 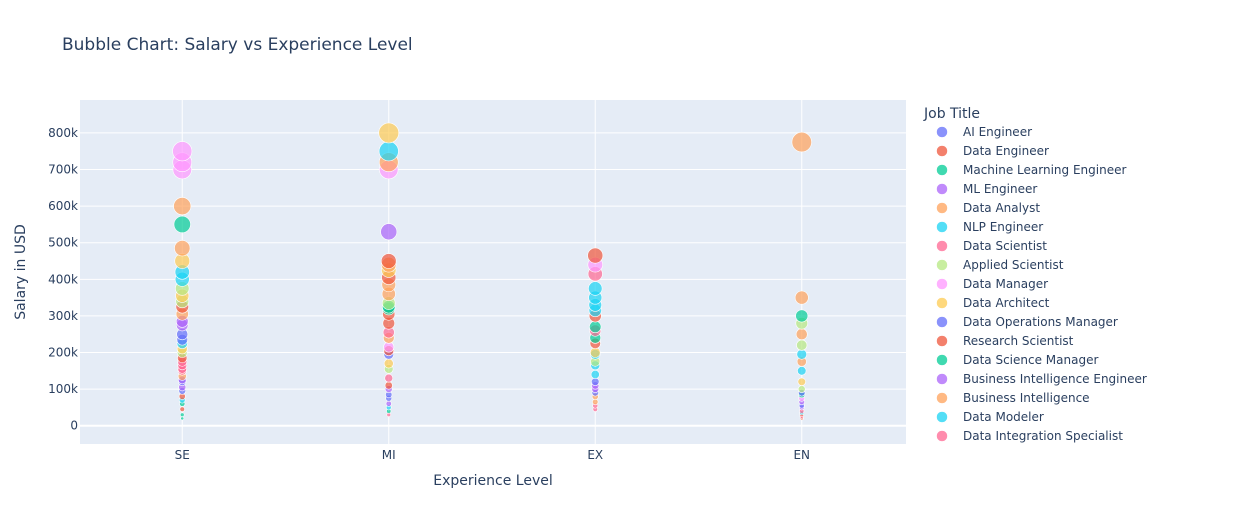 I want to click on x-axis-title: Experience Level, so click(x=492, y=481).